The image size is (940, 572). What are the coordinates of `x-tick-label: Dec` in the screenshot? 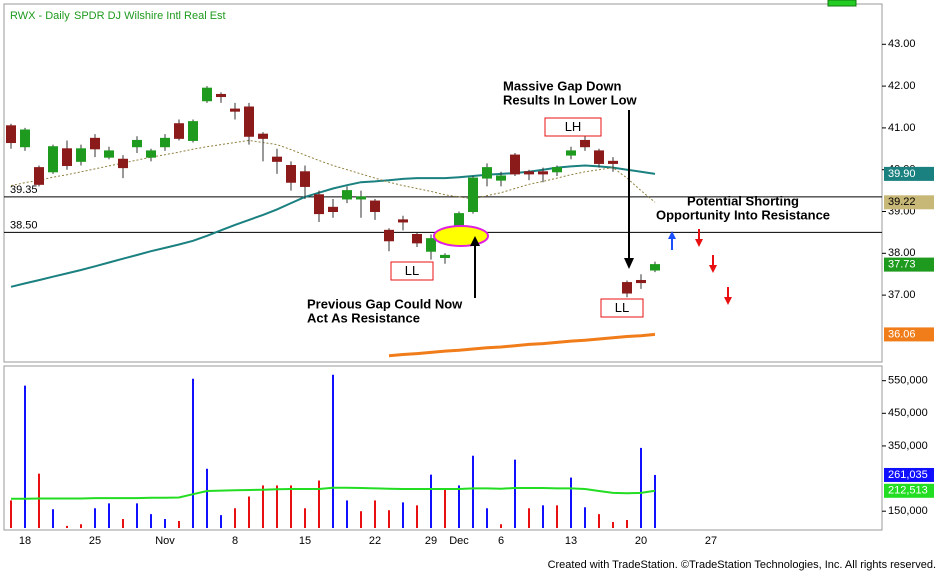 It's located at (459, 541).